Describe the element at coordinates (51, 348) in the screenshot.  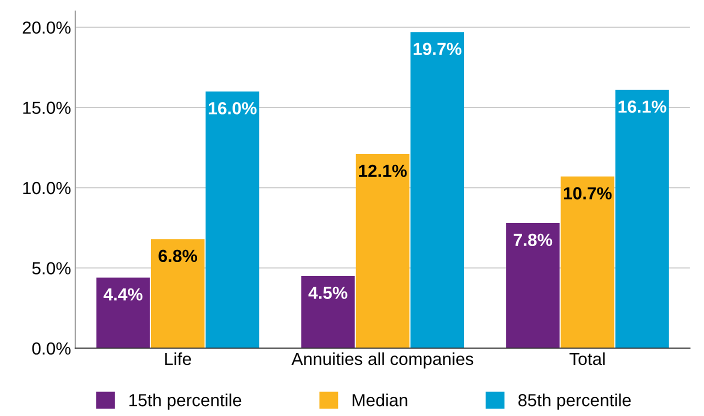
I see `y-tick-label: 0.0%` at that location.